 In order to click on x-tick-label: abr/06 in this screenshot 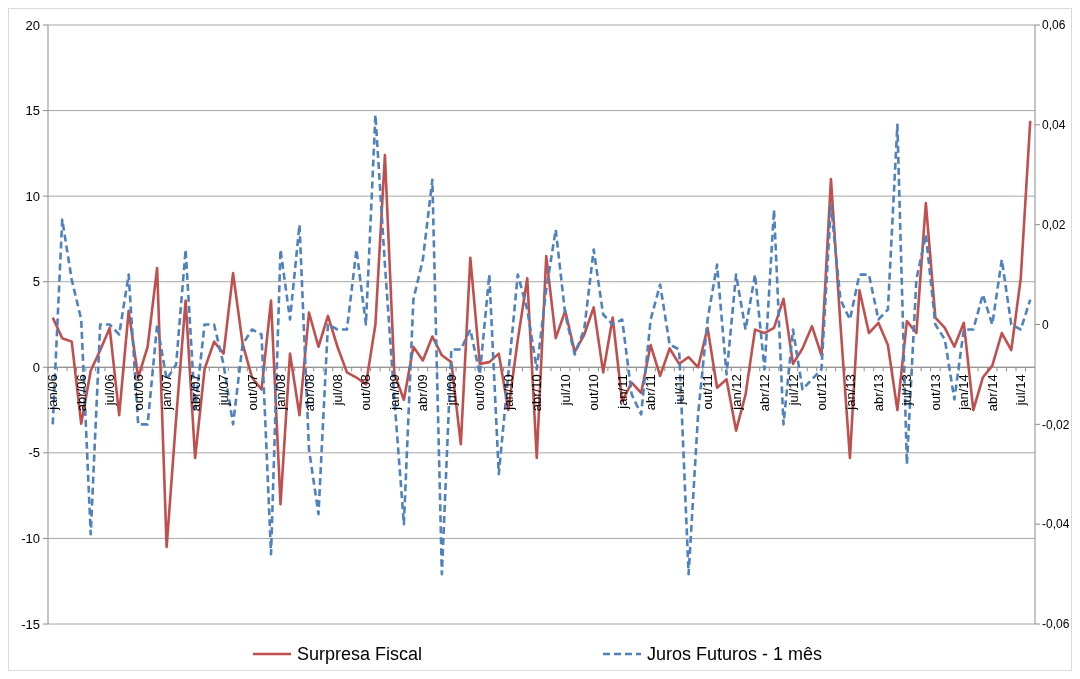, I will do `click(81, 393)`.